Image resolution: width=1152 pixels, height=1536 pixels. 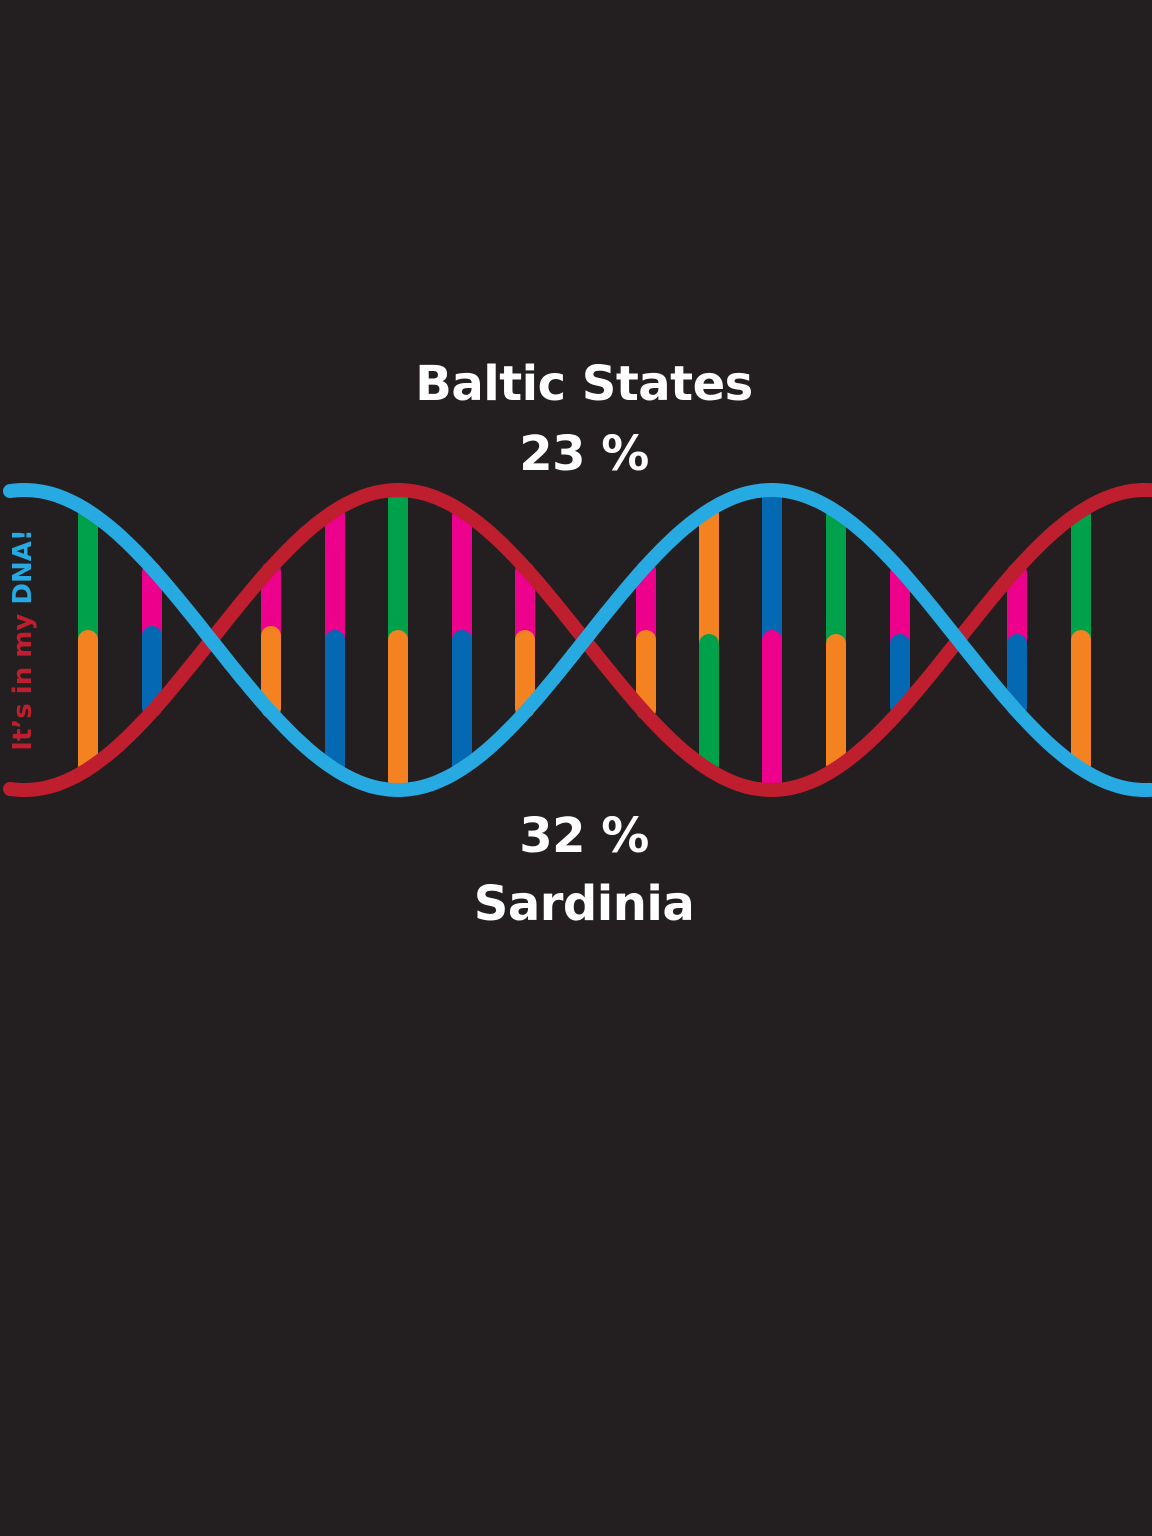 I want to click on bottom-region-label: Sardinia, so click(x=584, y=904).